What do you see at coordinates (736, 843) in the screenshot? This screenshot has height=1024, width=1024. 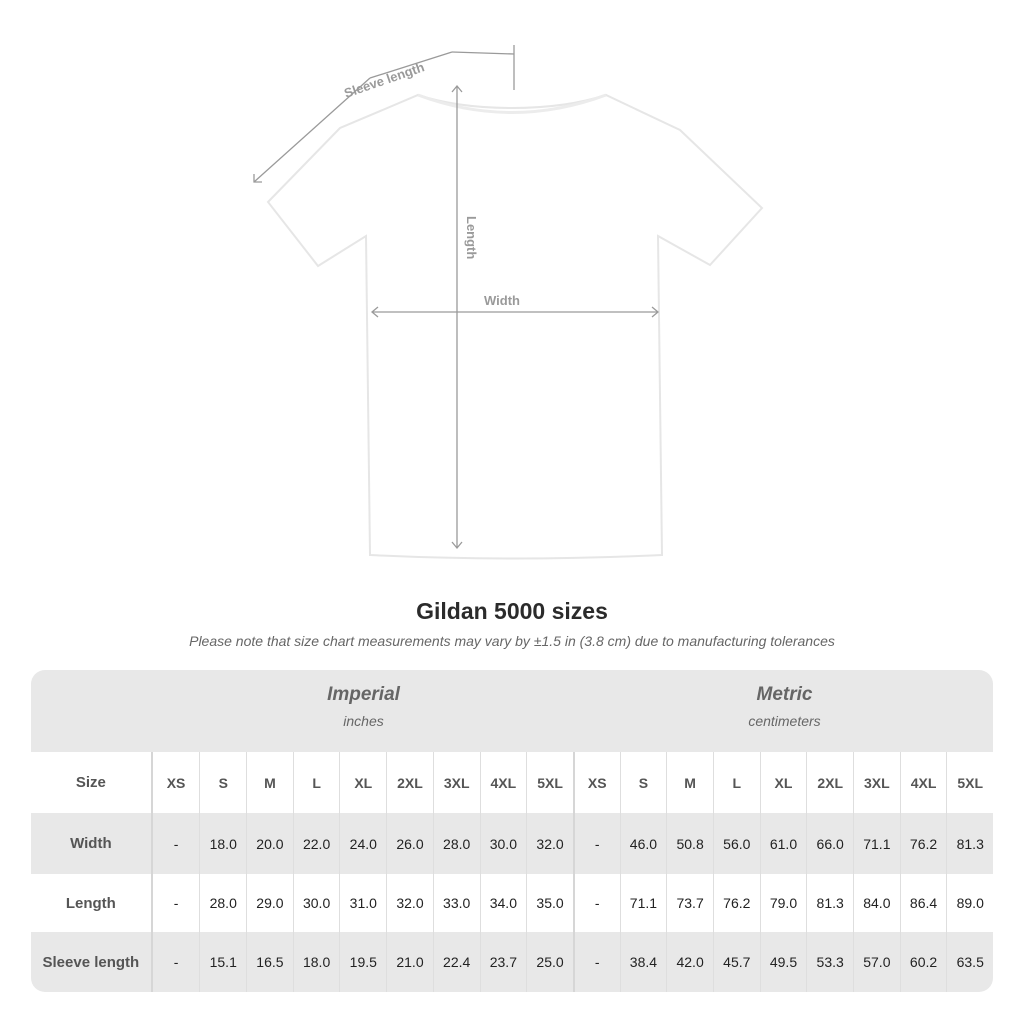 I see `metric-value-cell: 56.0` at bounding box center [736, 843].